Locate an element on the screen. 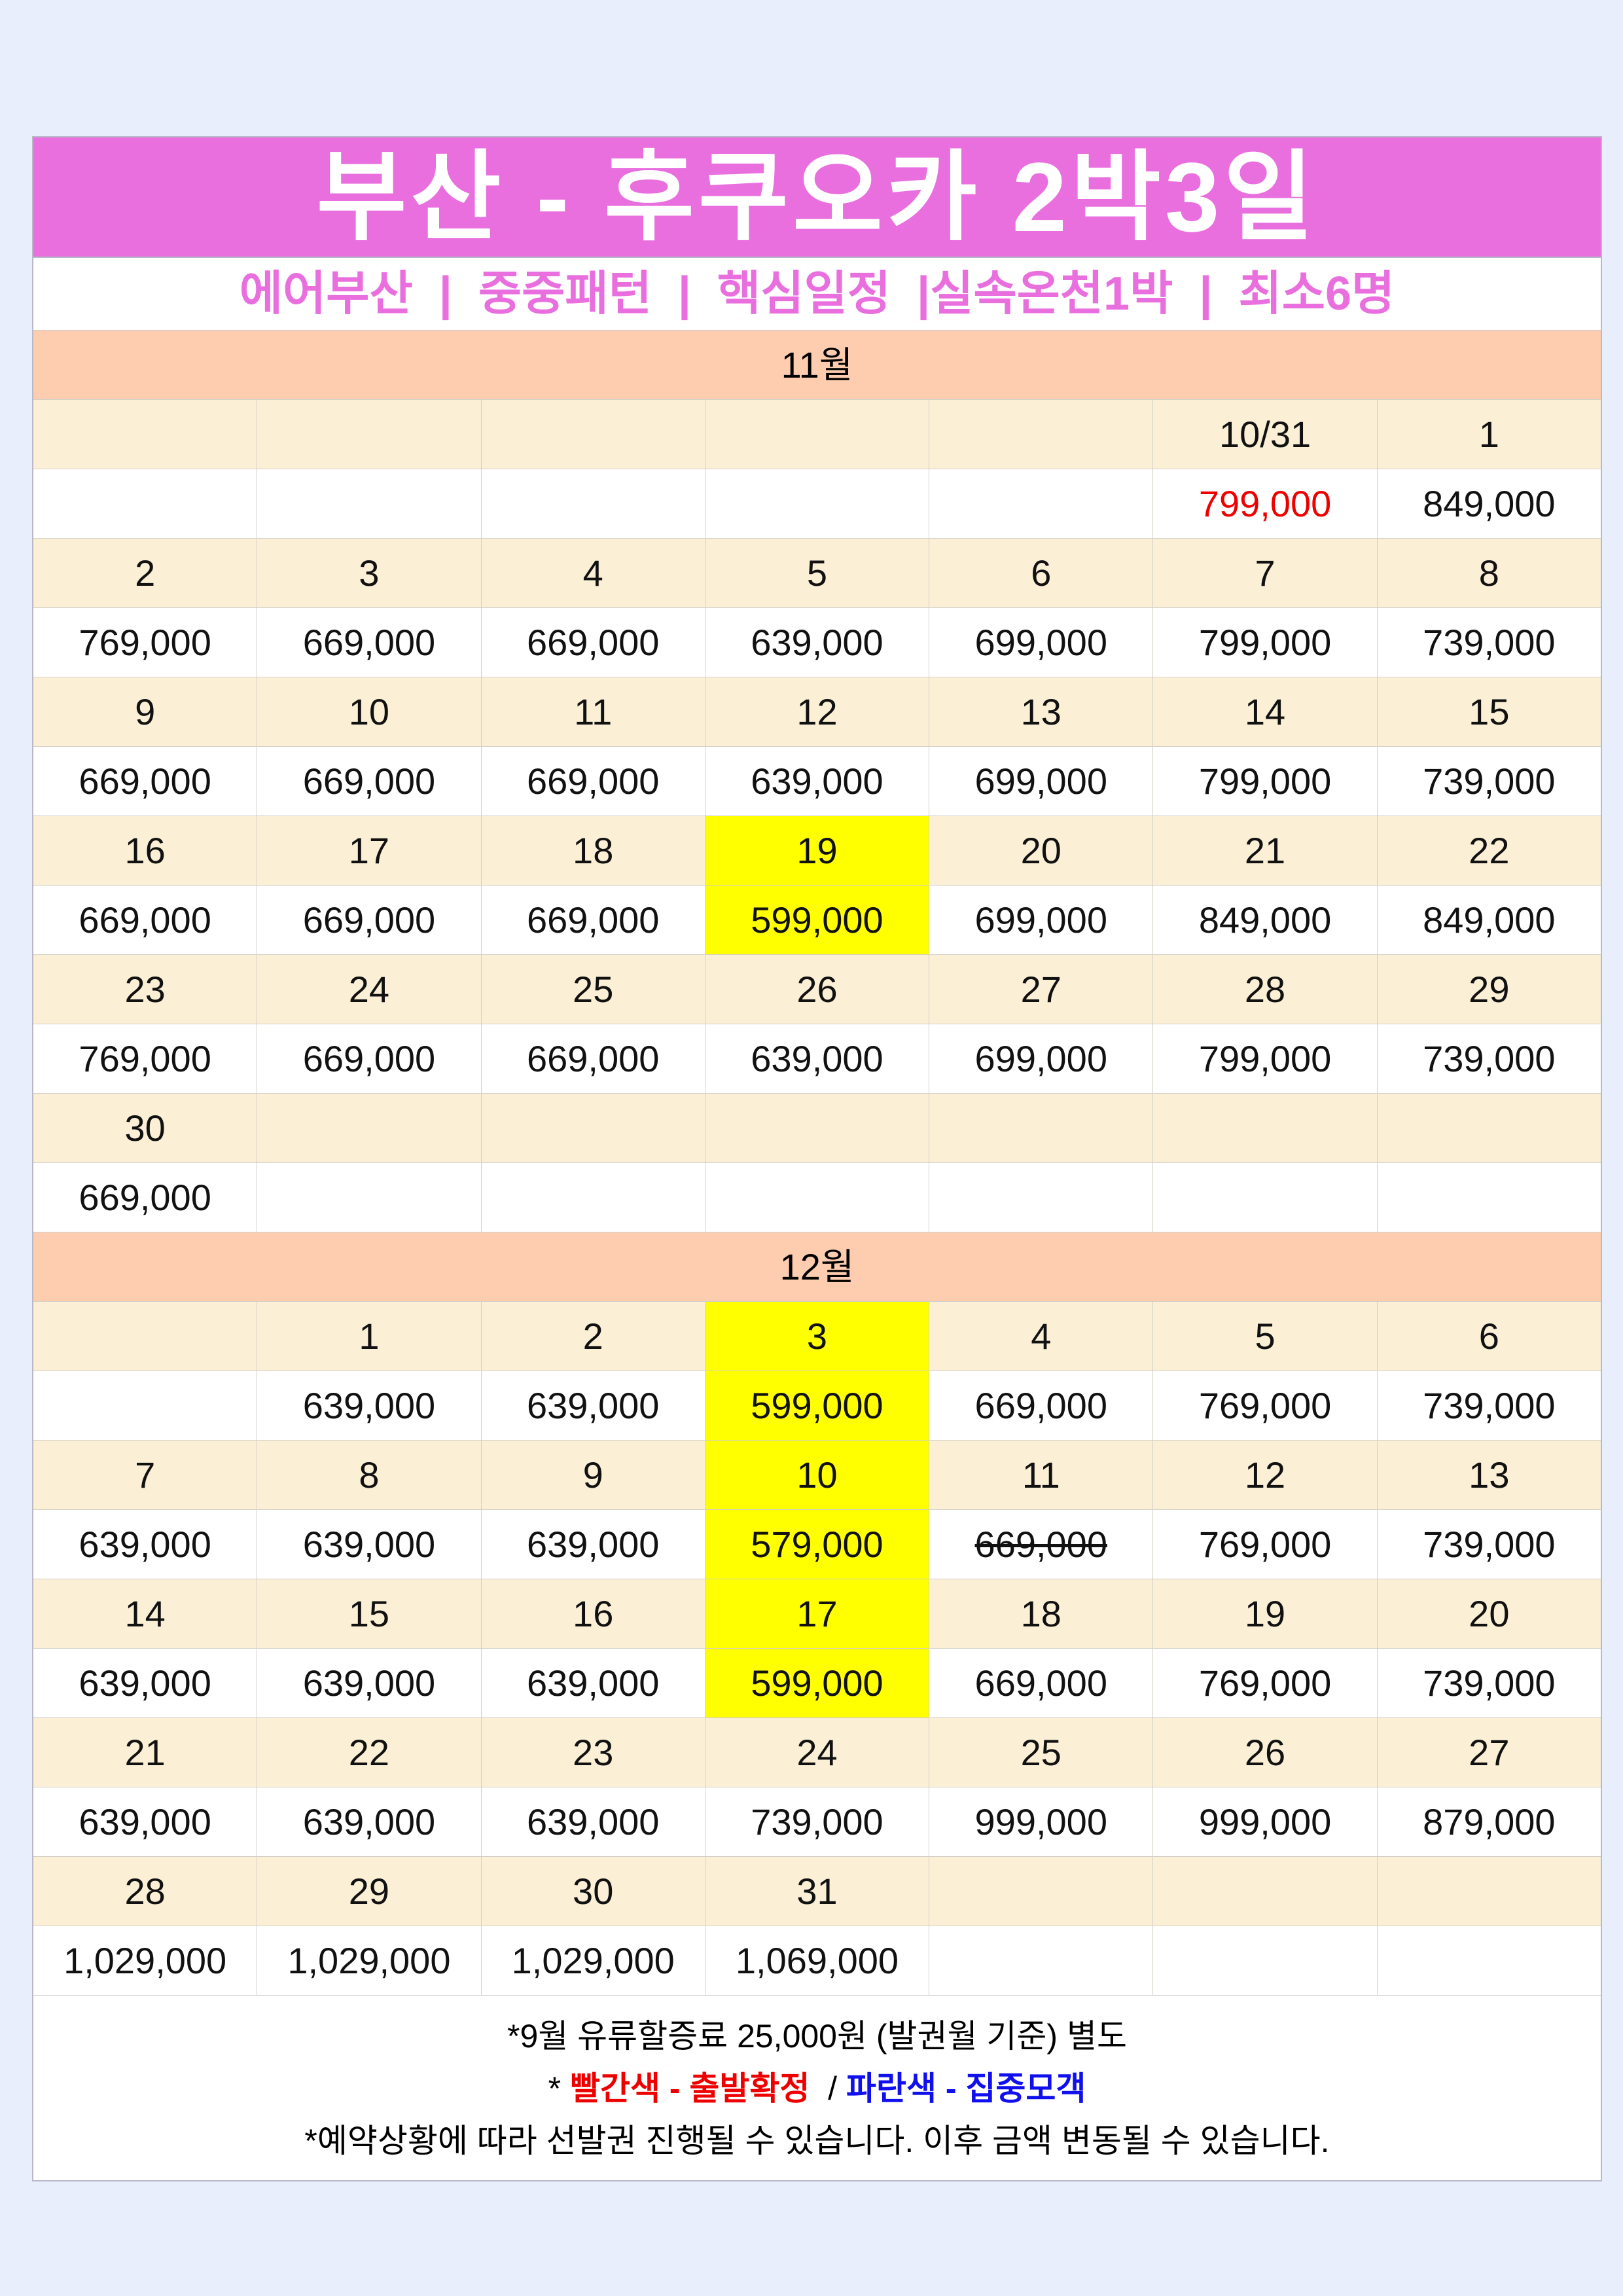 This screenshot has width=1623, height=2296. date-label: 24 is located at coordinates (817, 1752).